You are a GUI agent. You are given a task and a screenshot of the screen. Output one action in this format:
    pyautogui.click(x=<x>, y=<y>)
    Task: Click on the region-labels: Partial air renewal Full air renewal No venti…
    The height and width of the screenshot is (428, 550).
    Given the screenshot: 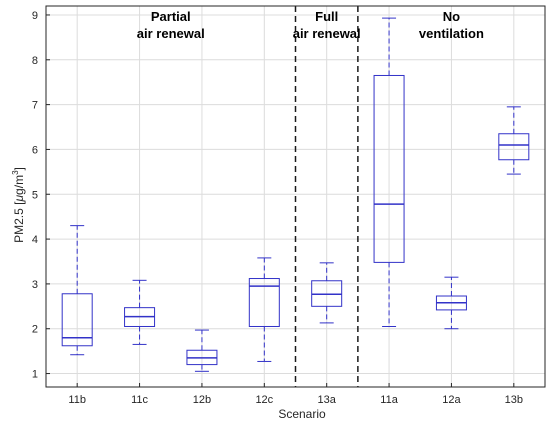 What is the action you would take?
    pyautogui.click(x=310, y=25)
    